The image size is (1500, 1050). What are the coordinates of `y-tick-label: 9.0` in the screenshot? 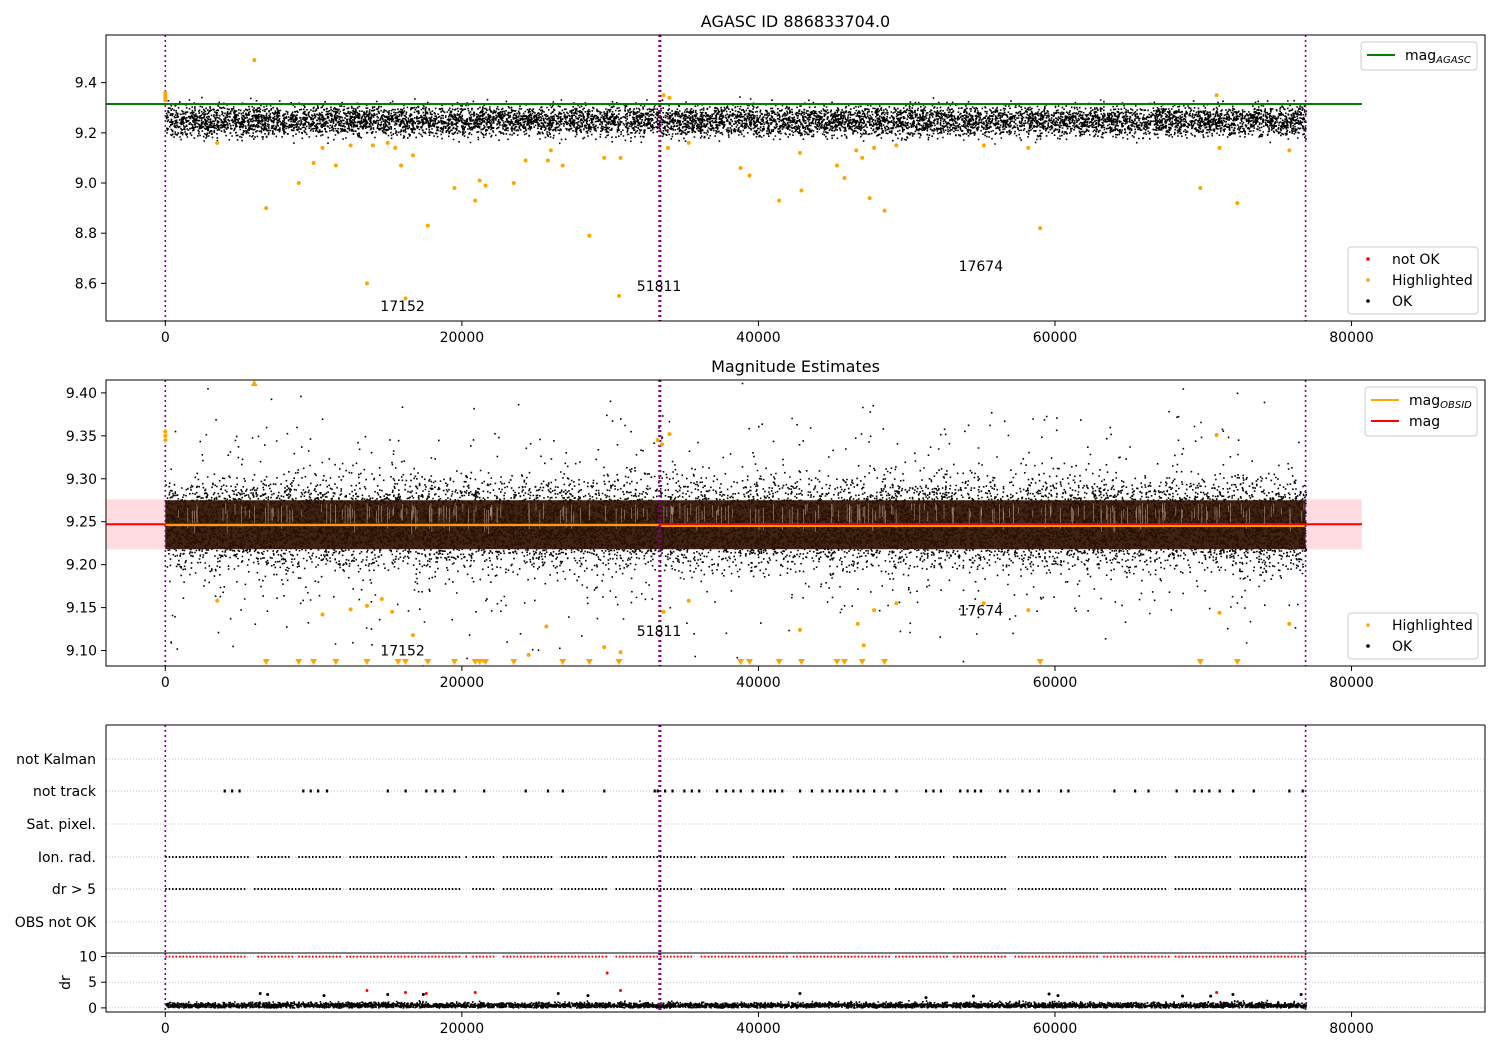 It's located at (86, 184).